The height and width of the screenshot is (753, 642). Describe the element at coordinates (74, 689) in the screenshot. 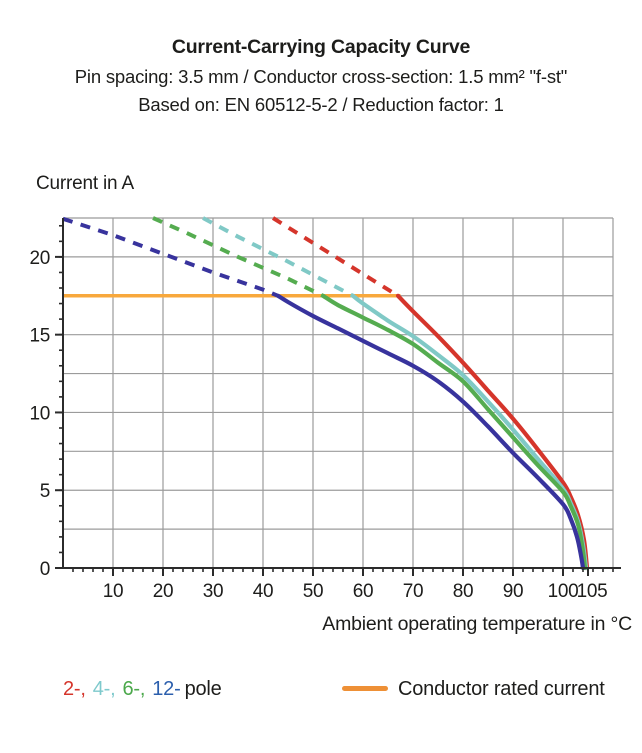

I see `legend-item-2-pole: 2-,` at that location.